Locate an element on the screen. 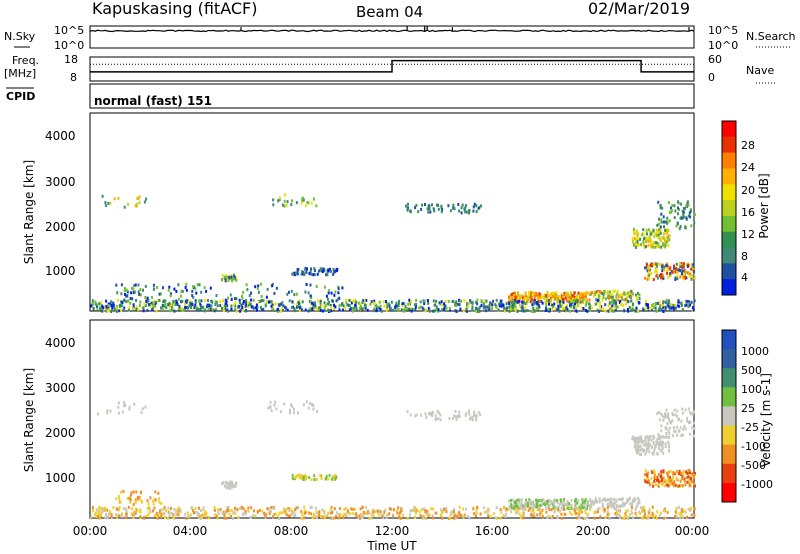  cpid-frame is located at coordinates (392, 96).